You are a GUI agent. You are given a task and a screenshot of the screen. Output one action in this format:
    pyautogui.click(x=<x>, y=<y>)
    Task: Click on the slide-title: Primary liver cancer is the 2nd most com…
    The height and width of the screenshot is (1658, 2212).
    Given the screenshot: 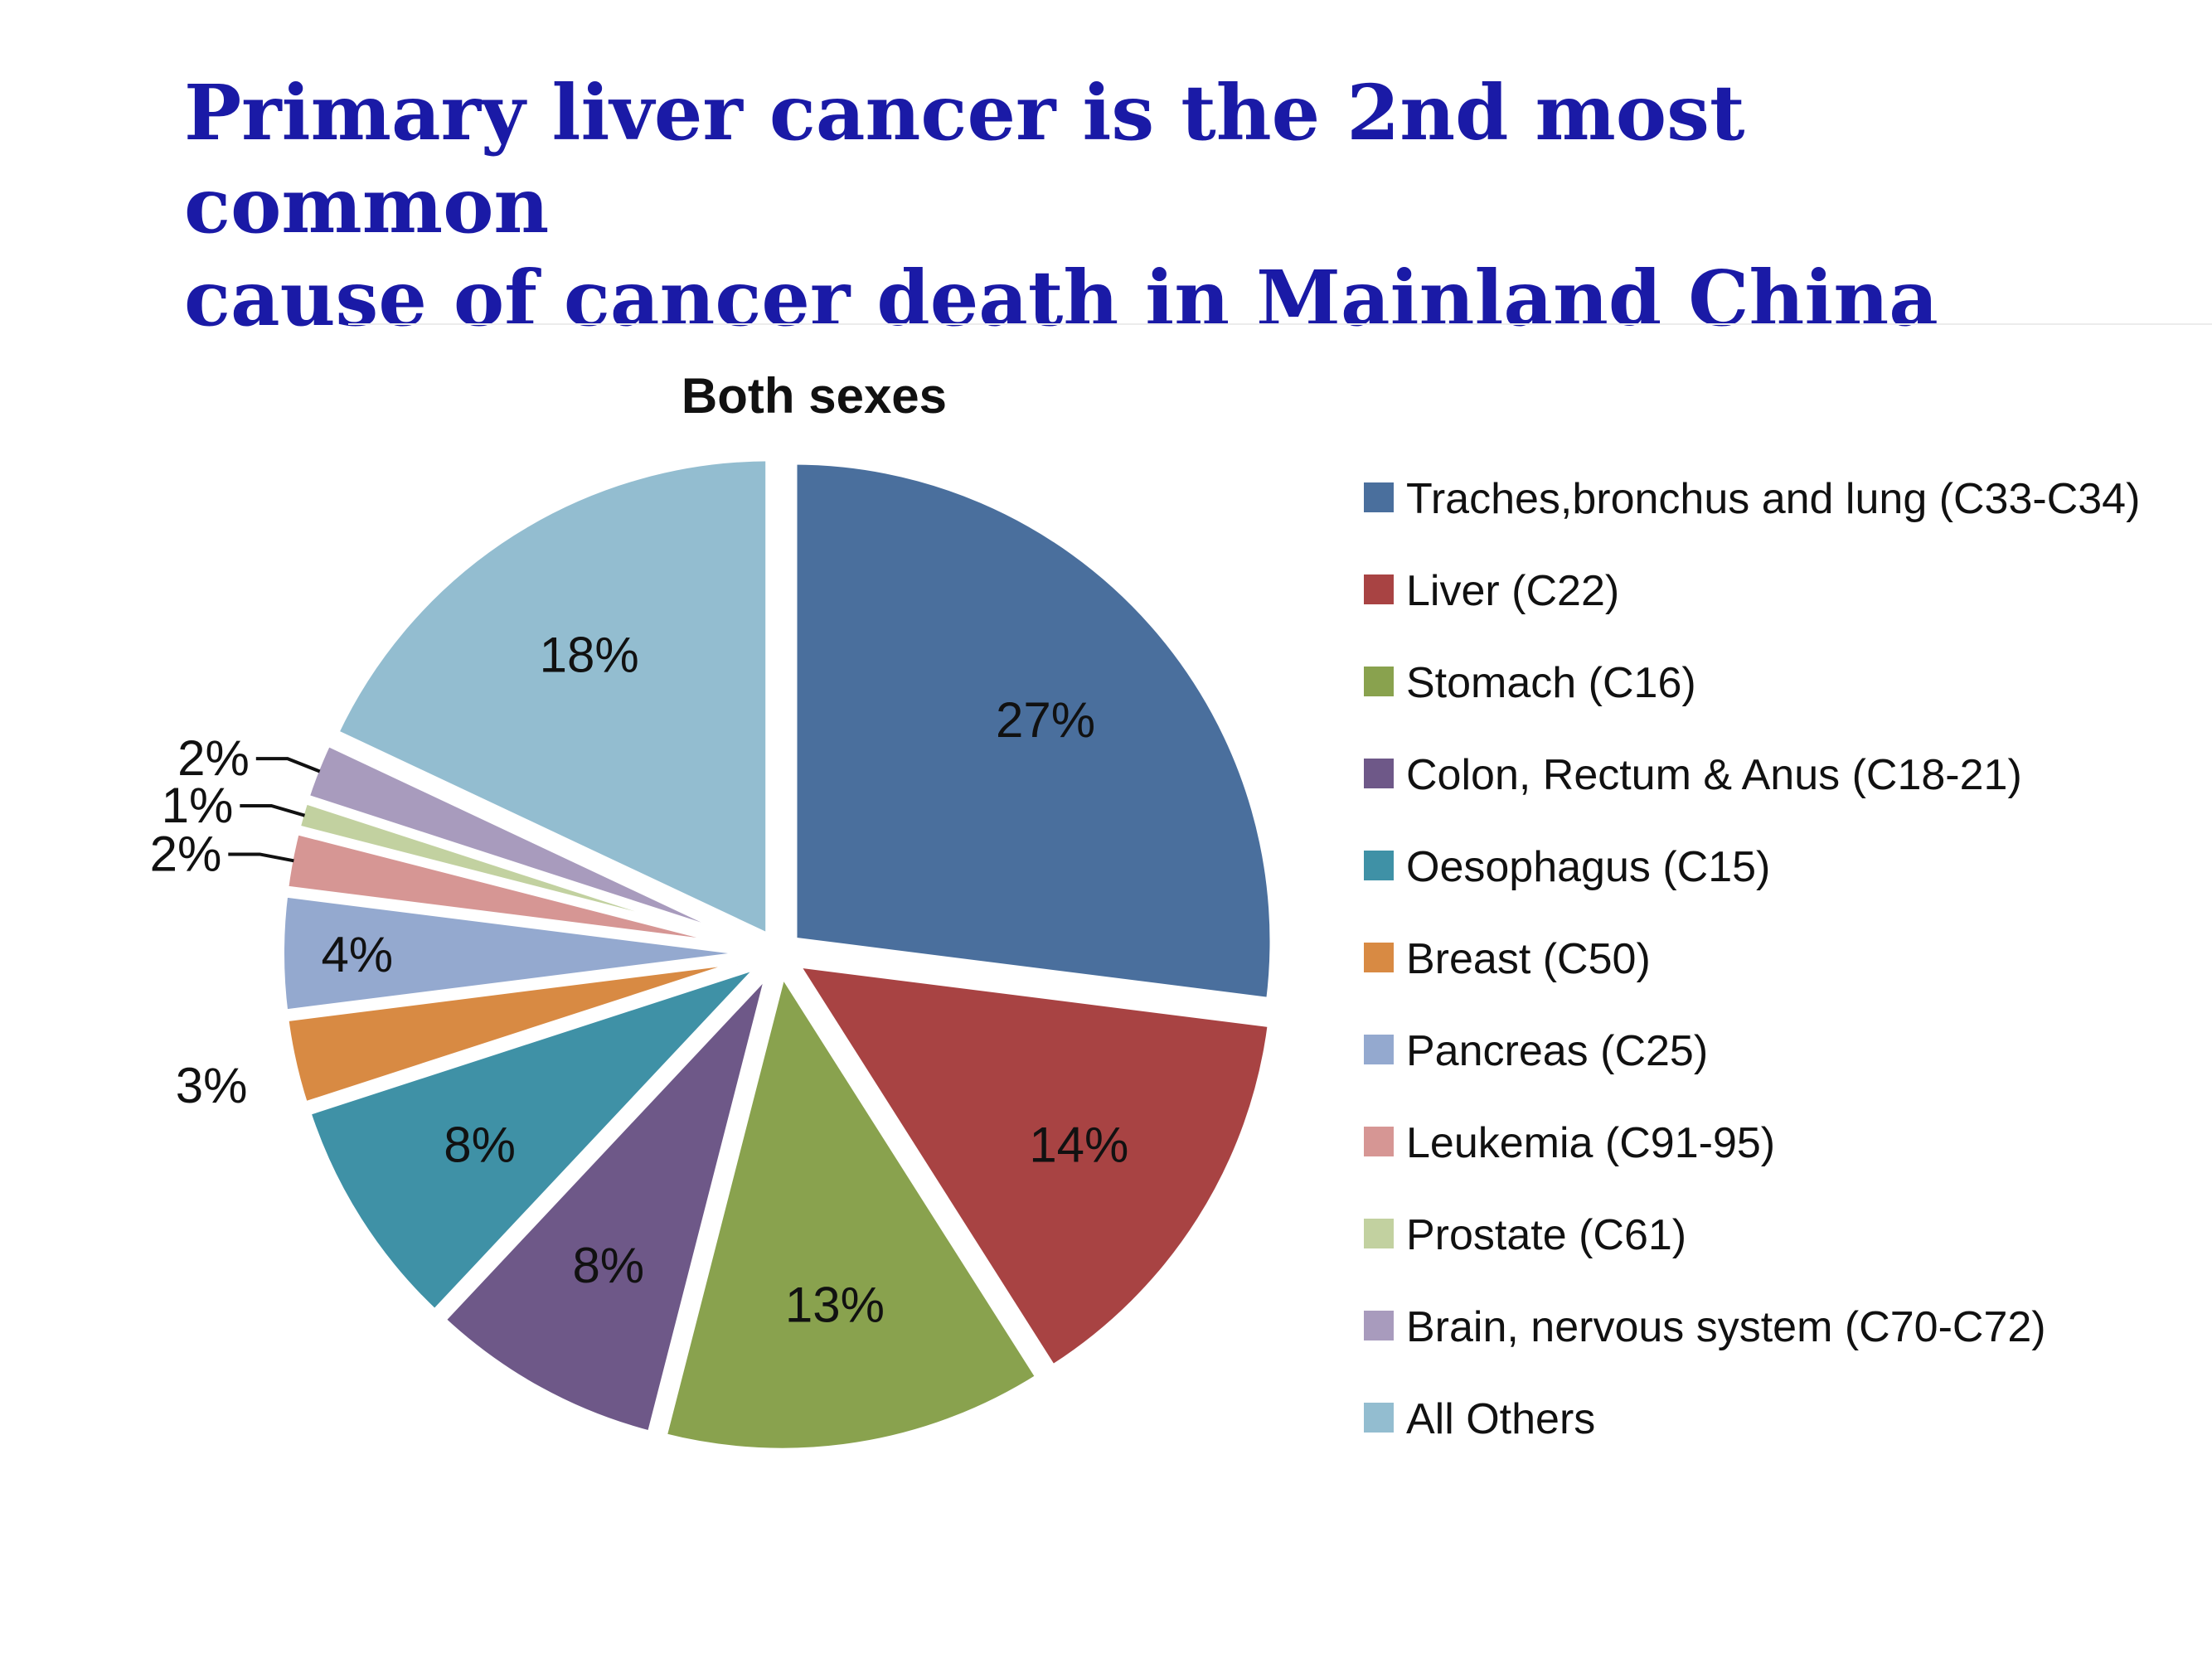 What is the action you would take?
    pyautogui.click(x=1158, y=205)
    